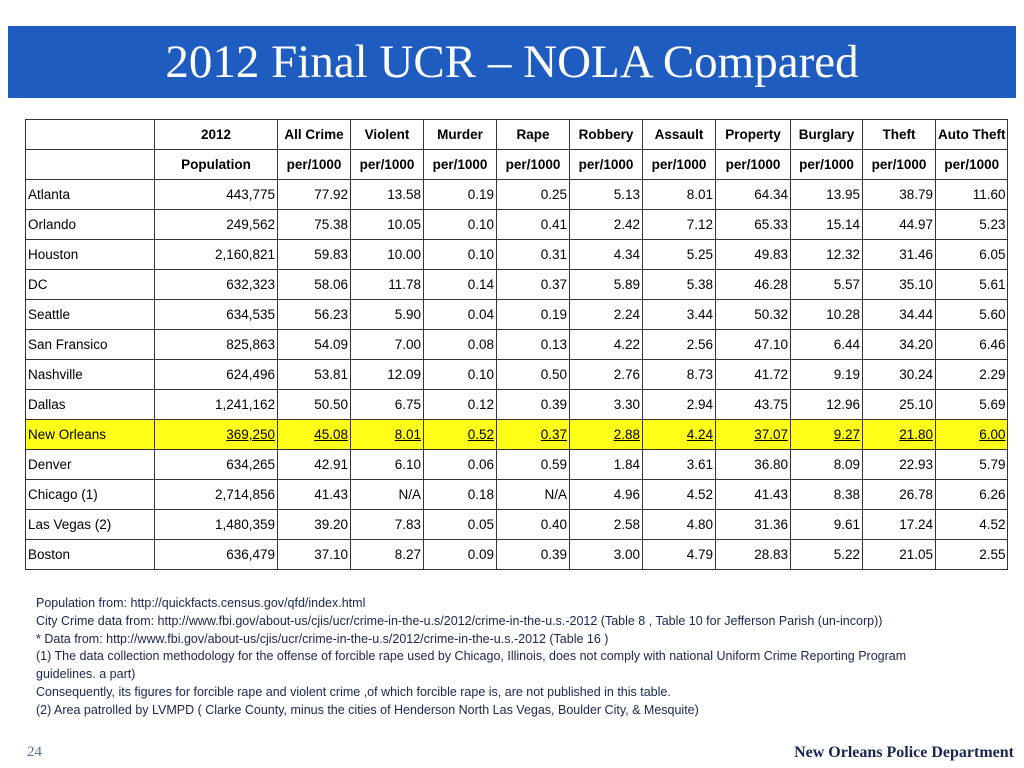 The height and width of the screenshot is (768, 1024). I want to click on table-cell: 634,535, so click(216, 314).